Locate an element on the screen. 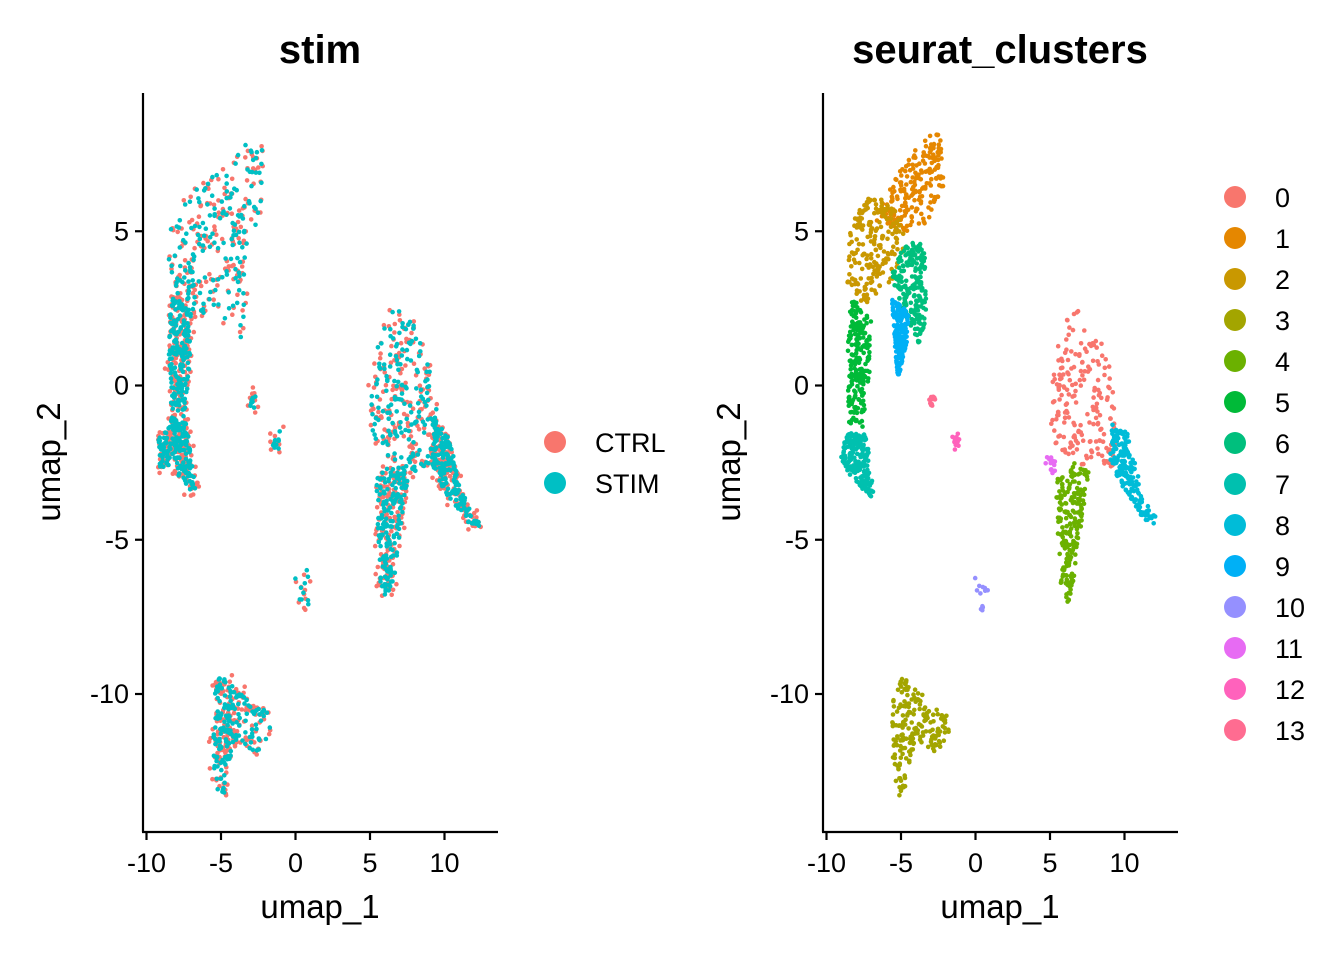  legend-label: 4 is located at coordinates (1282, 362).